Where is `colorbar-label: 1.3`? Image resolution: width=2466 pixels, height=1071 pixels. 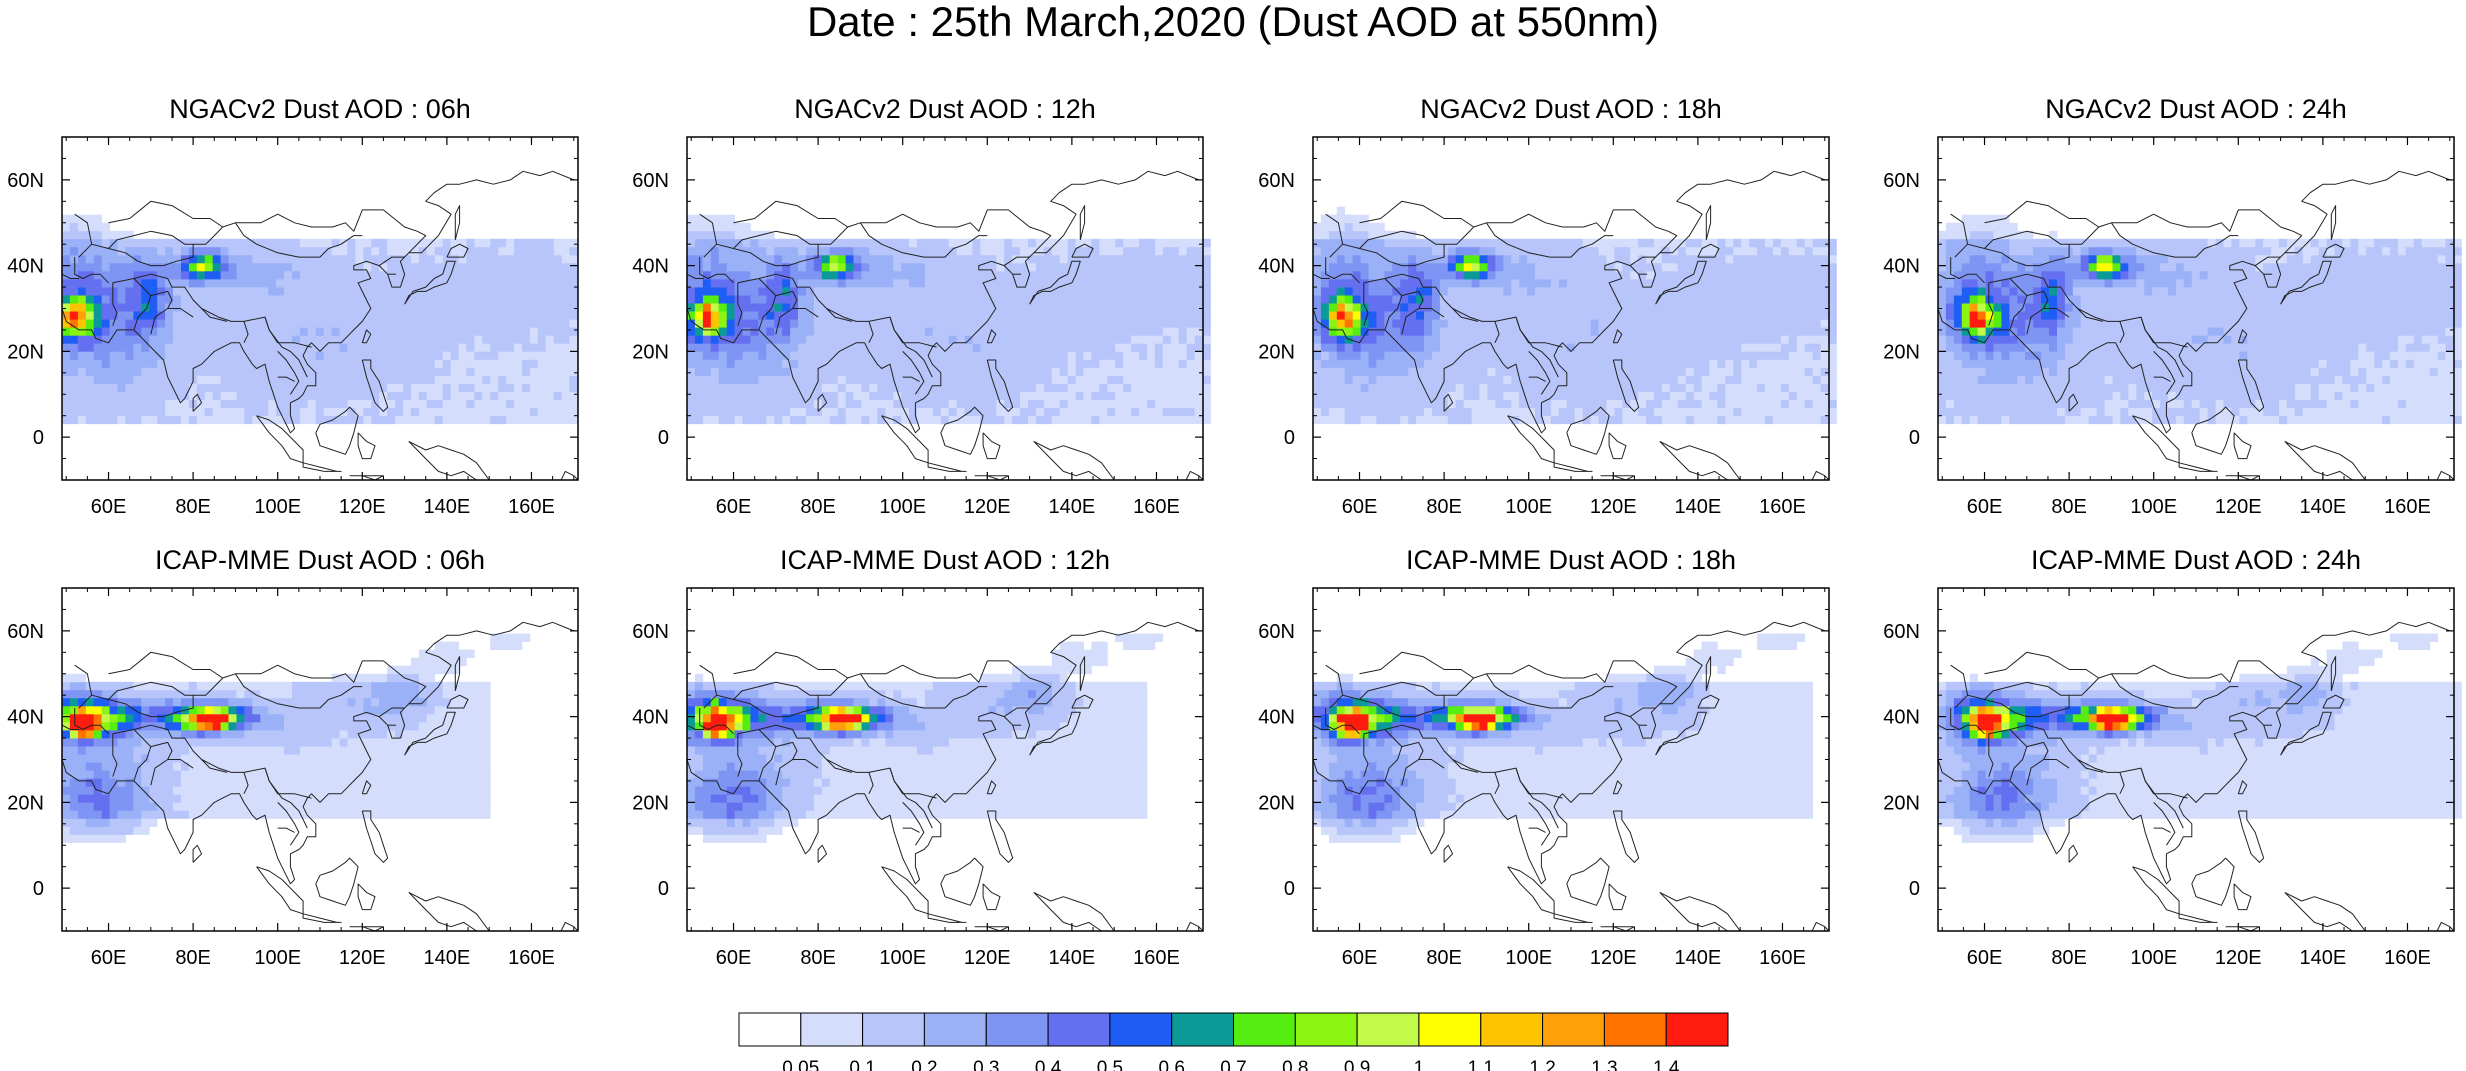
colorbar-label: 1.3 is located at coordinates (1604, 1064).